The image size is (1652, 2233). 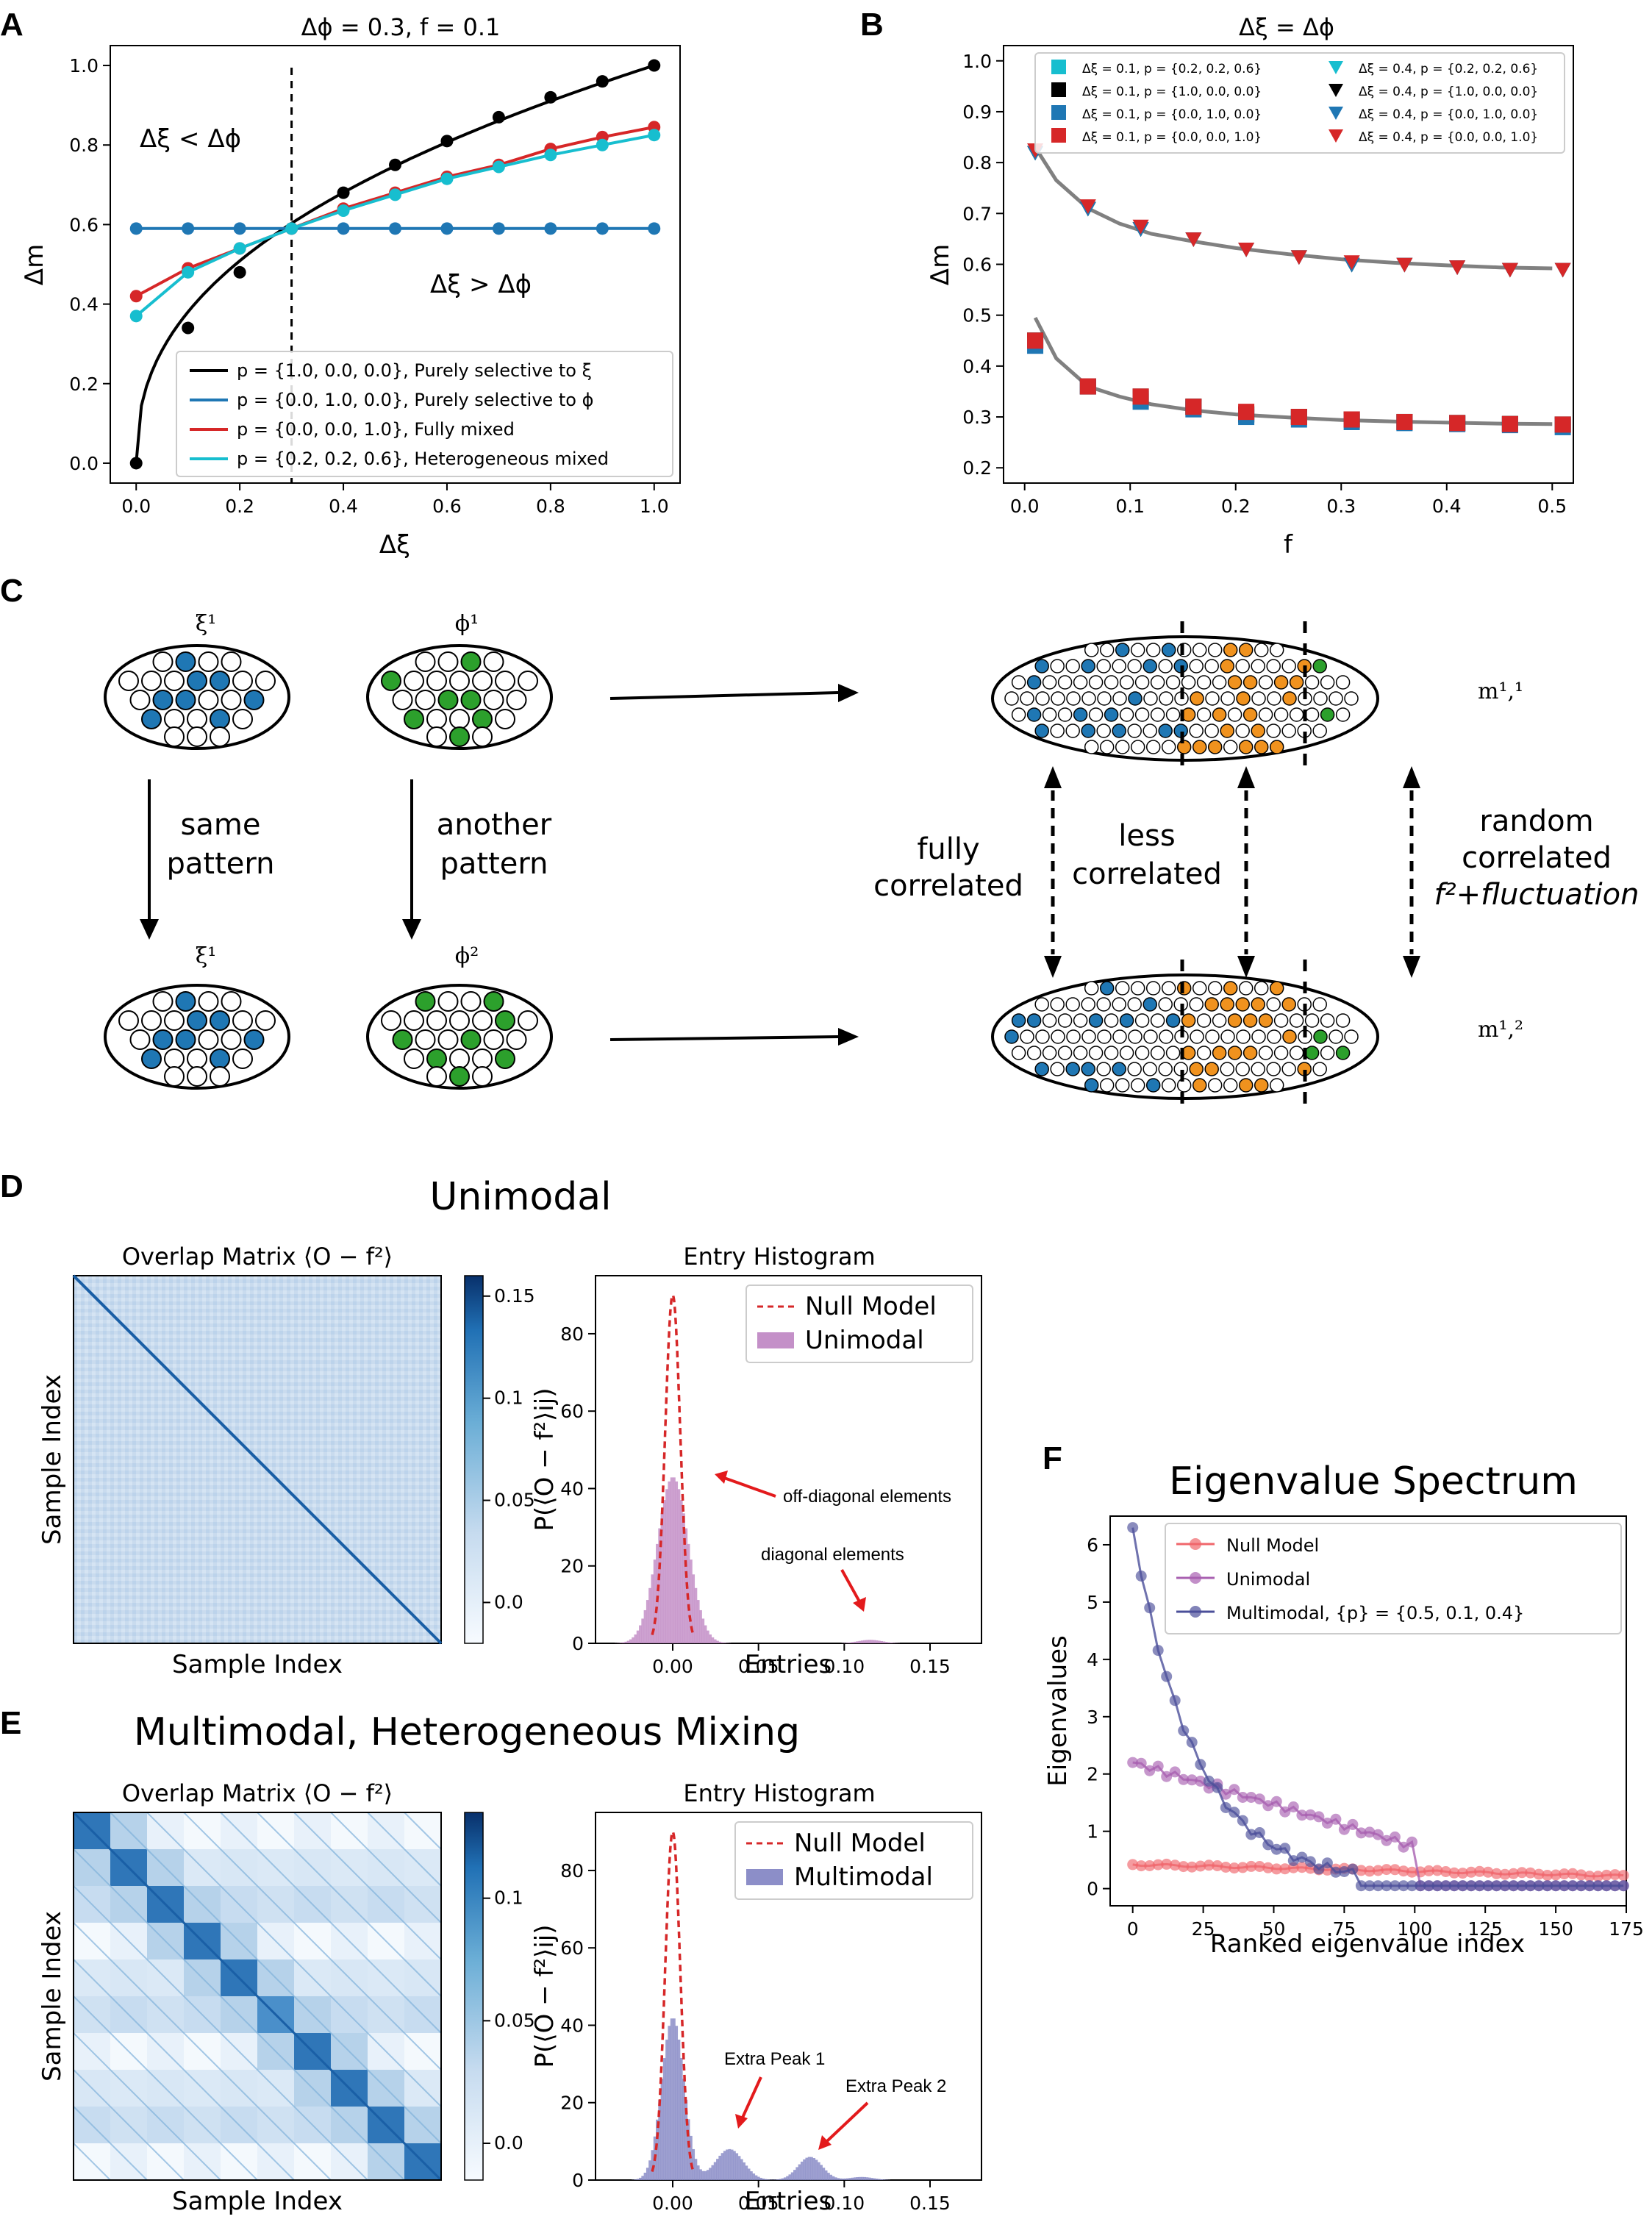 I want to click on hist-e-xtick-label-2: 0.10, so click(x=844, y=2203).